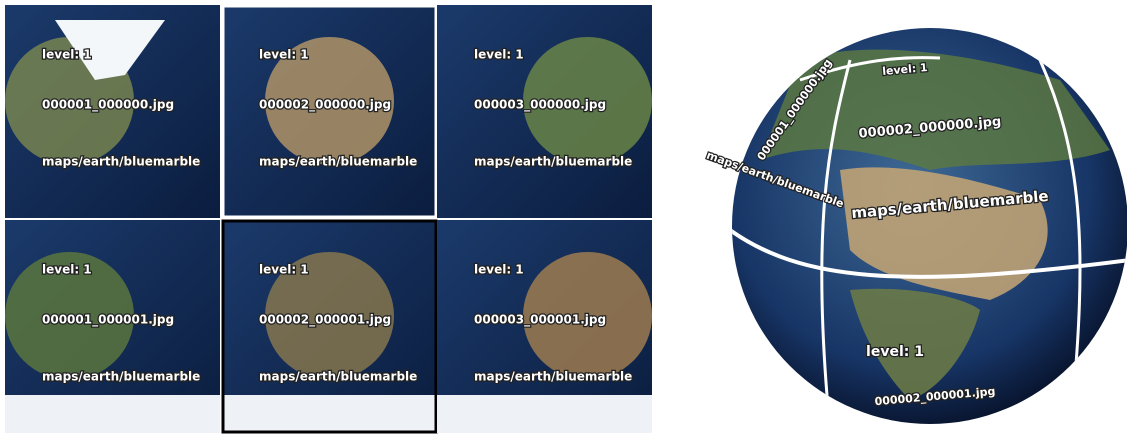  I want to click on tile-file: 000001_000001.jpg, so click(108, 320).